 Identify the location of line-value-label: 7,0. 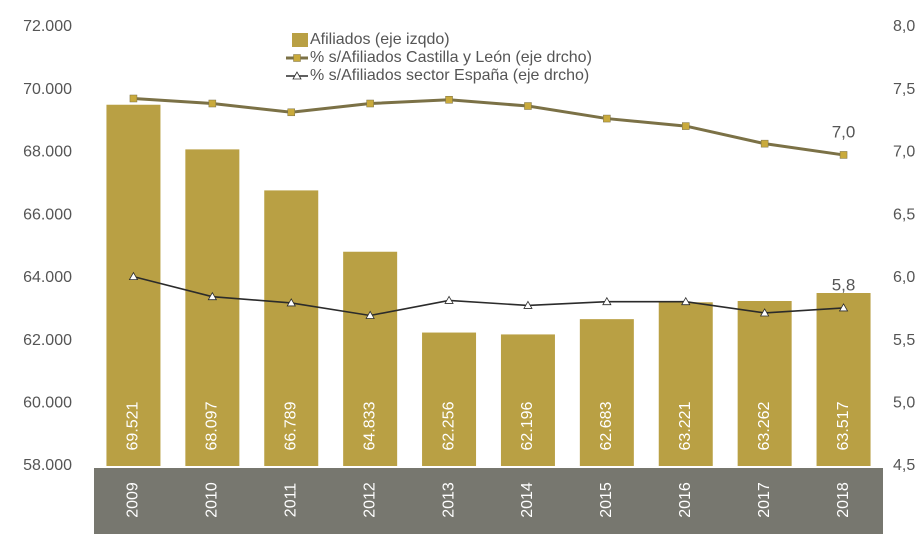
(844, 131).